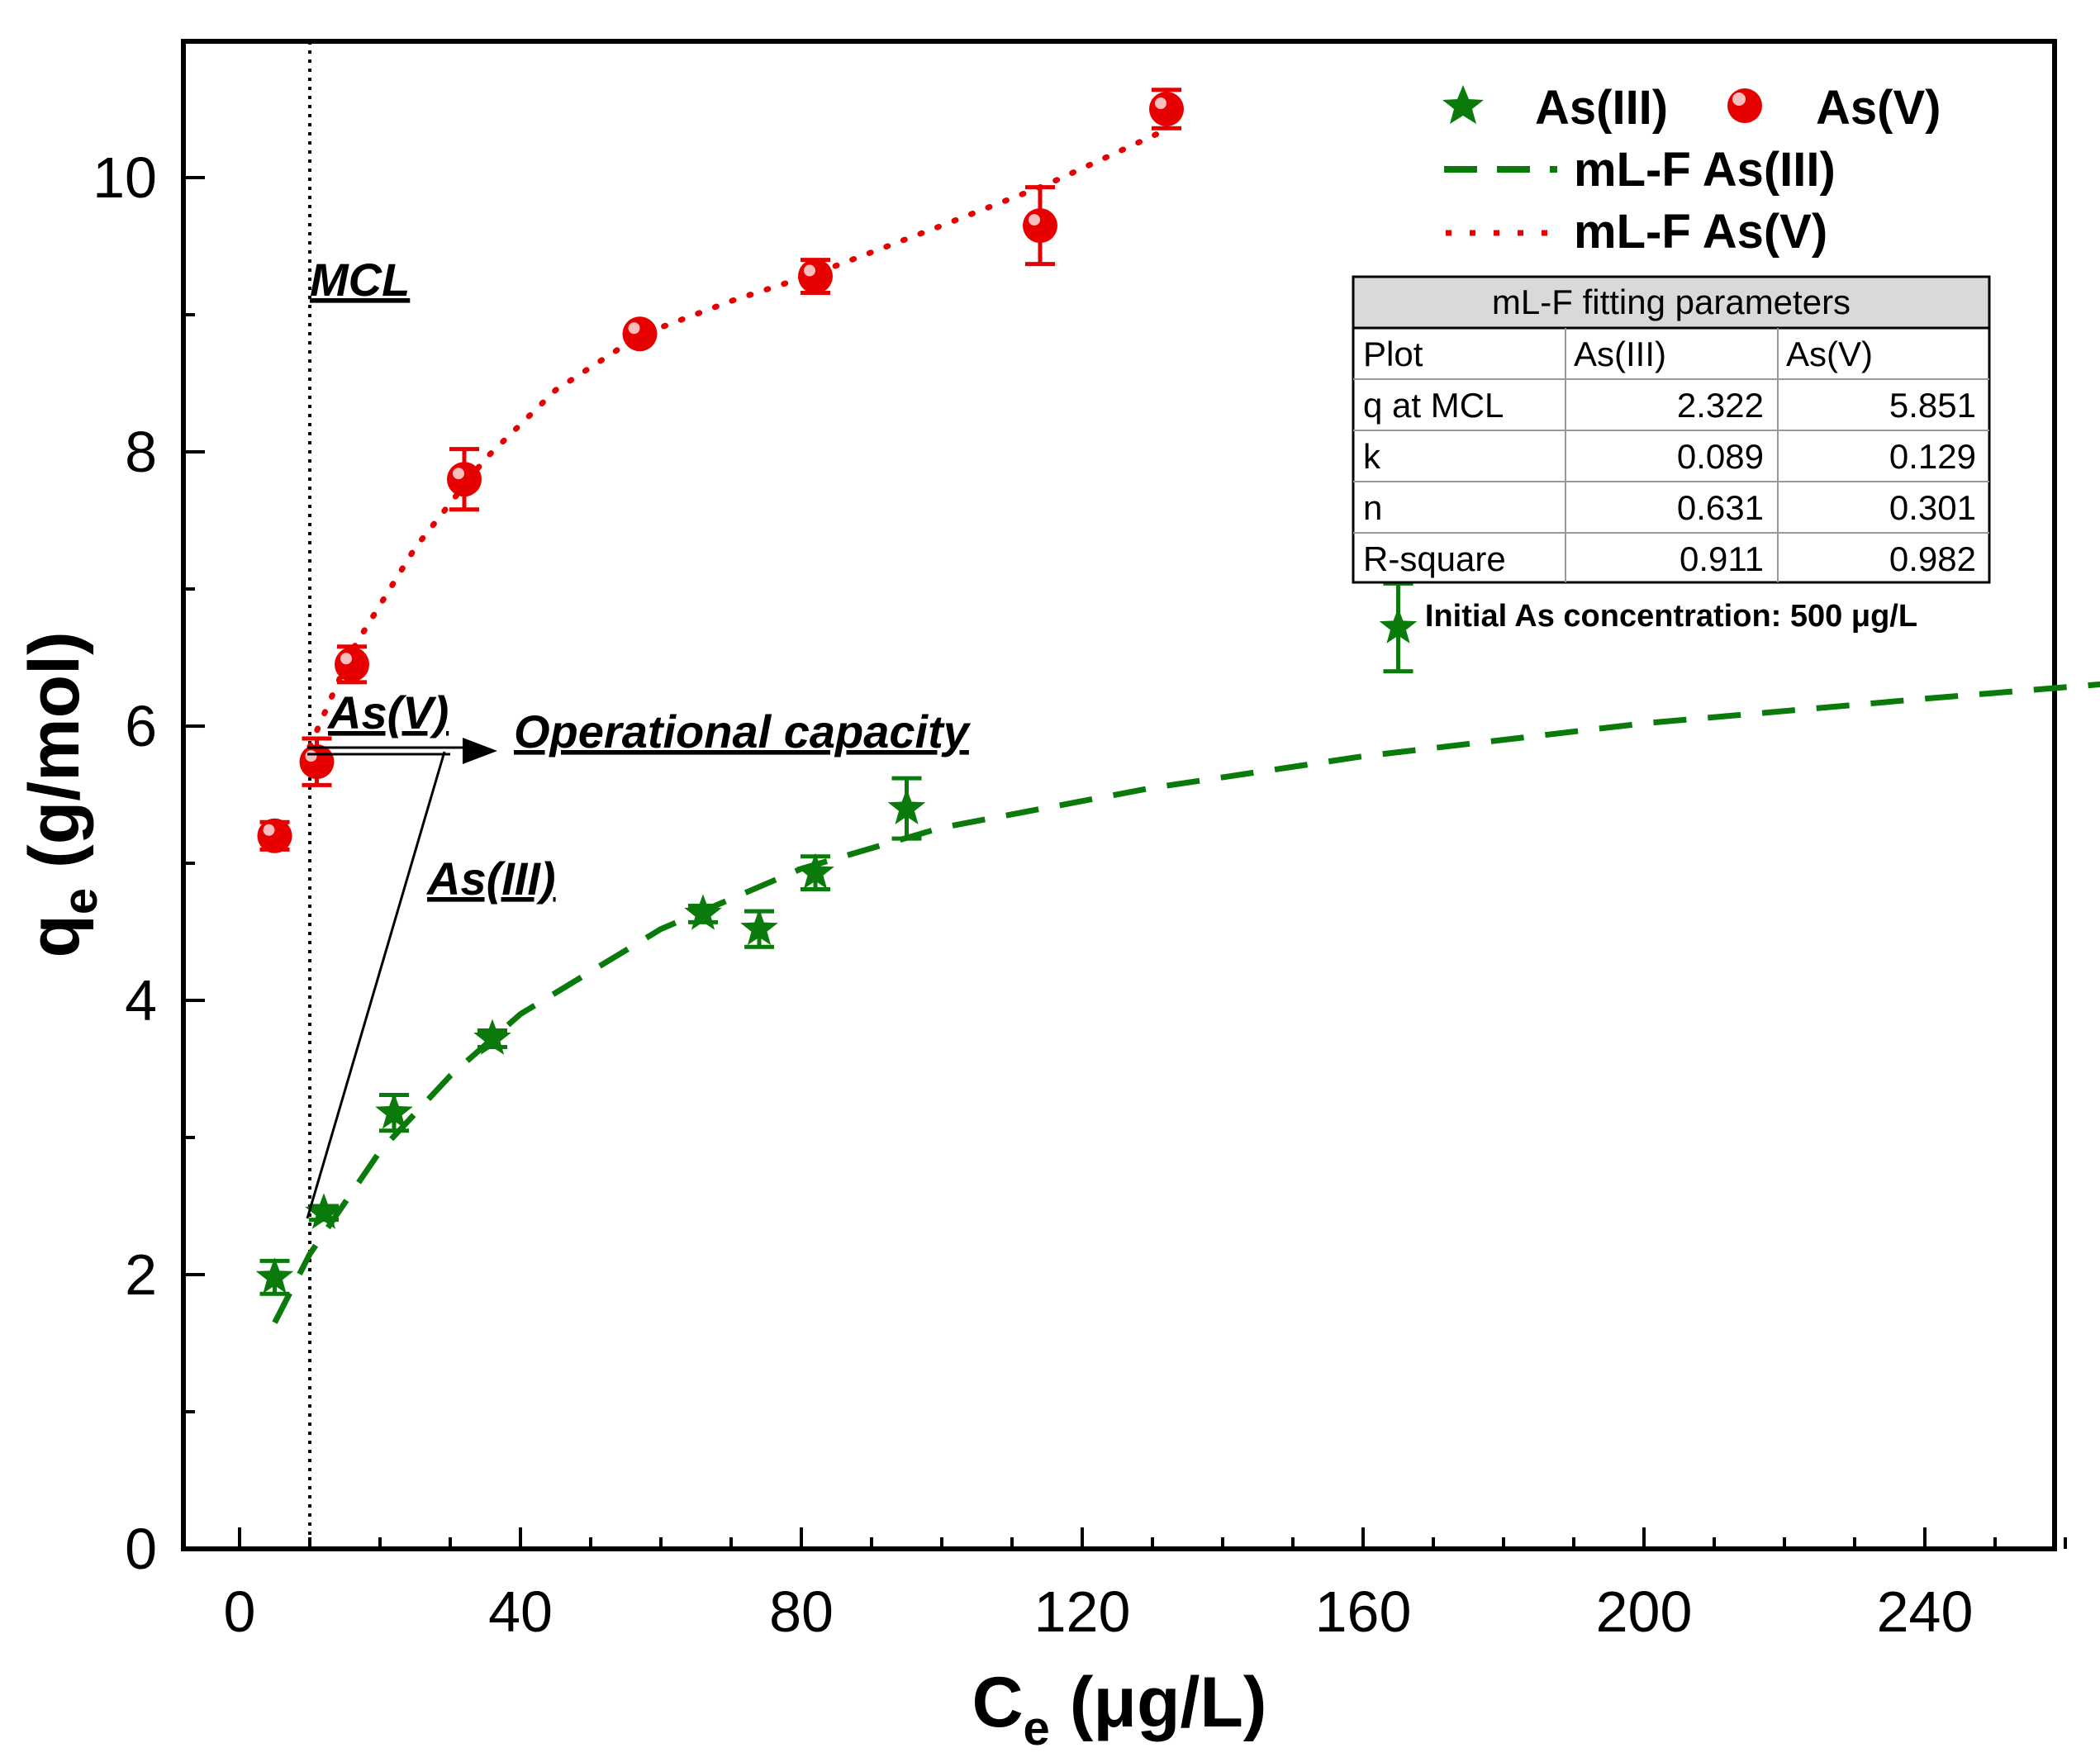 Image resolution: width=2100 pixels, height=1762 pixels. Describe the element at coordinates (360, 280) in the screenshot. I see `mcl-label: MCL` at that location.